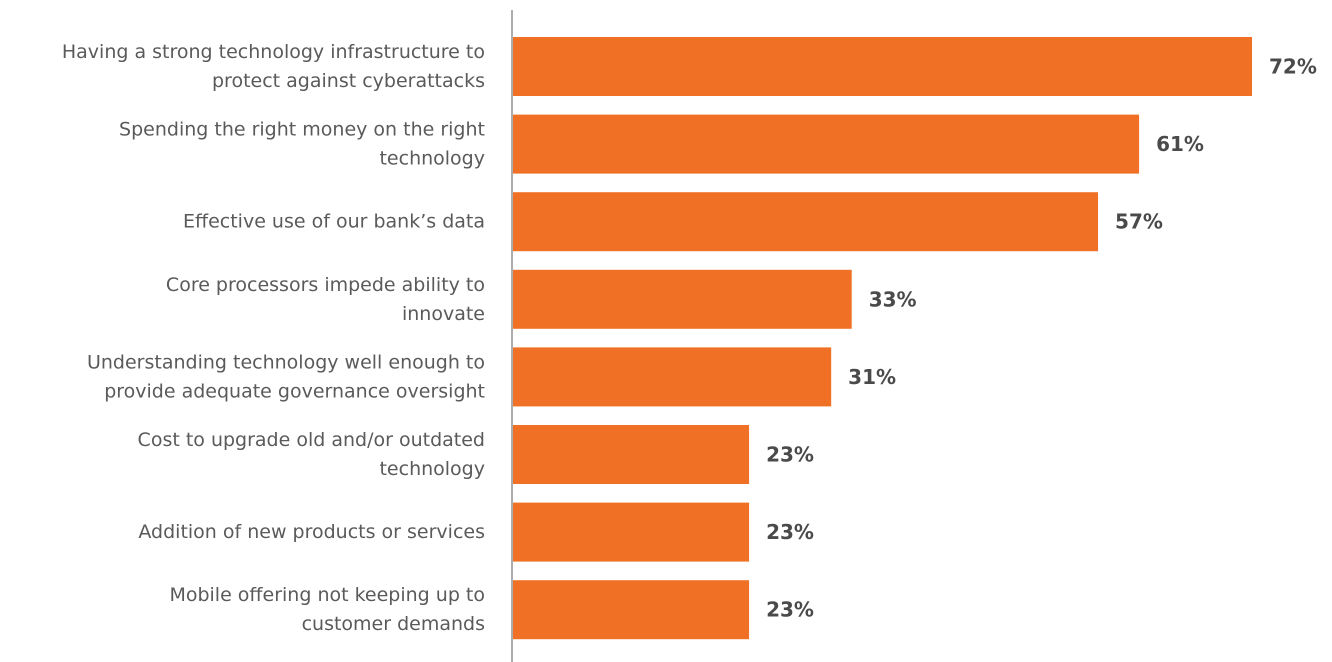  I want to click on category-label-line: provide adequate governance oversight, so click(294, 391).